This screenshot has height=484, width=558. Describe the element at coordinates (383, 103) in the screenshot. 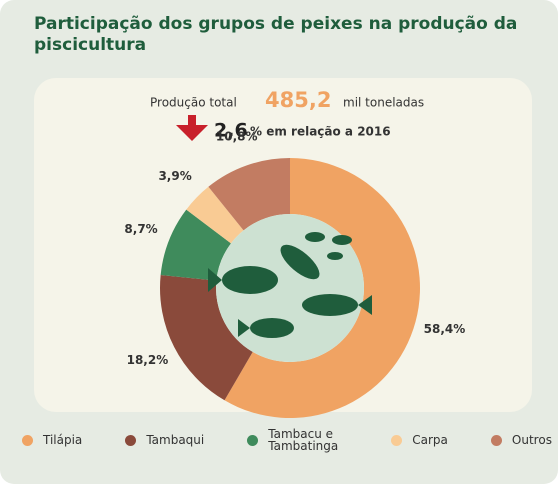

I see `total-unit: mil toneladas` at that location.